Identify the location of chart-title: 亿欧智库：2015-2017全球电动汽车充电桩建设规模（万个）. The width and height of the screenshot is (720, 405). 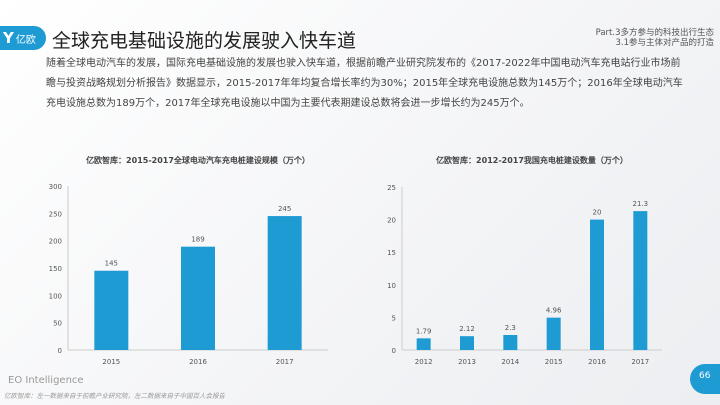
(198, 160).